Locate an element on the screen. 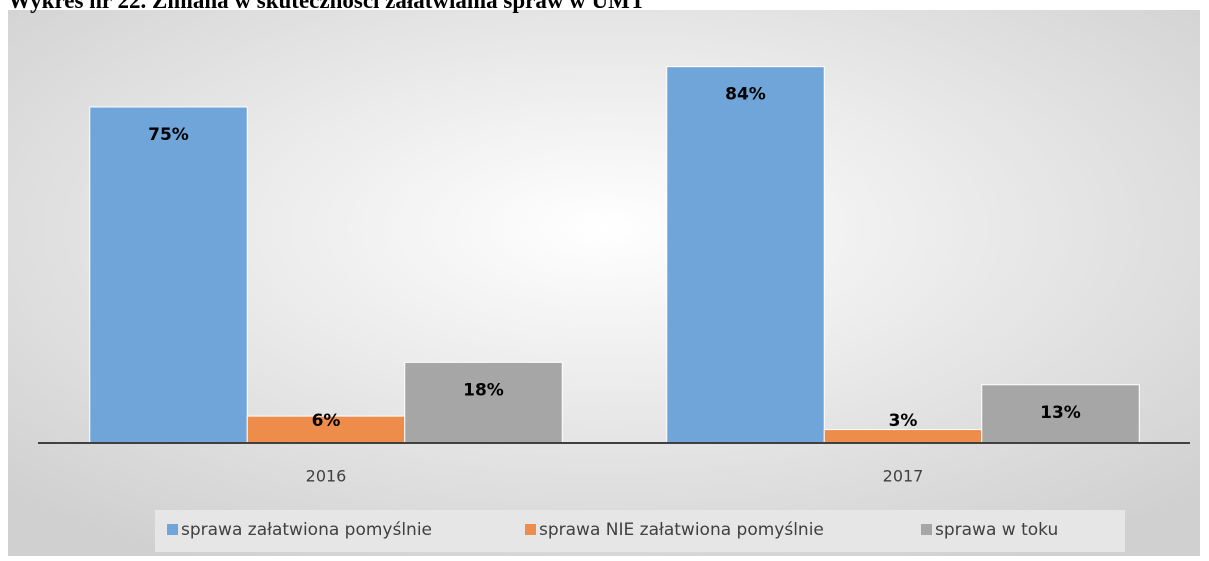 The height and width of the screenshot is (561, 1209). data-label: 84% is located at coordinates (745, 95).